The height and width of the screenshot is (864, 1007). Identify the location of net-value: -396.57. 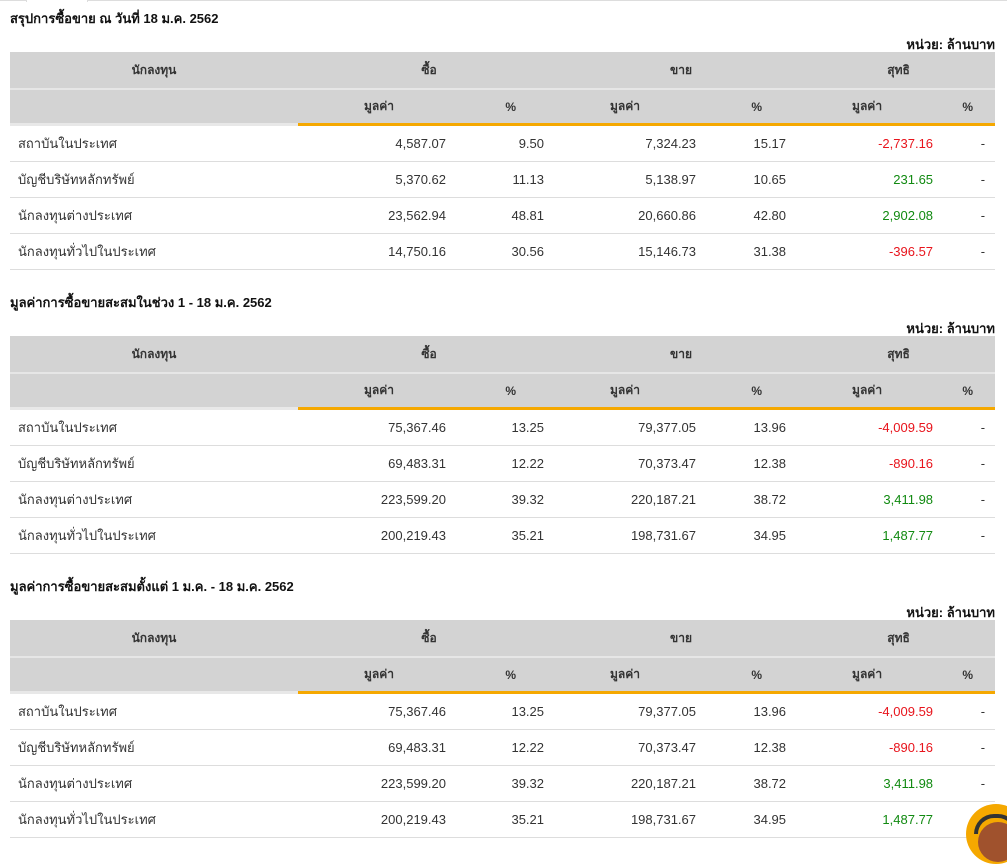
(875, 251).